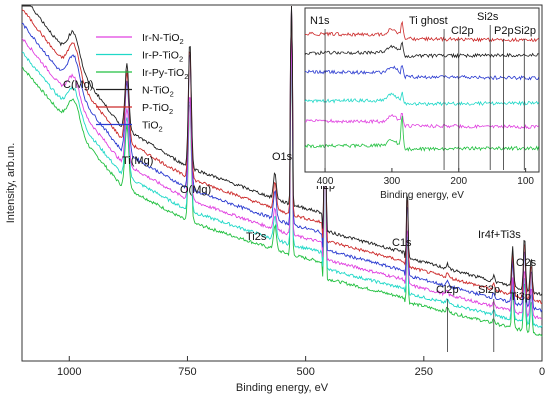 The image size is (550, 400). I want to click on inset-peak-label: P2p, so click(504, 31).